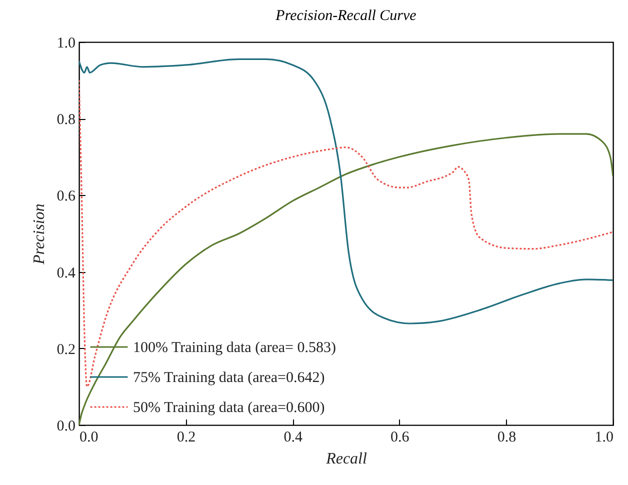 The width and height of the screenshot is (628, 485). What do you see at coordinates (234, 348) in the screenshot?
I see `legend-label: 100% Training data (area= 0.583)` at bounding box center [234, 348].